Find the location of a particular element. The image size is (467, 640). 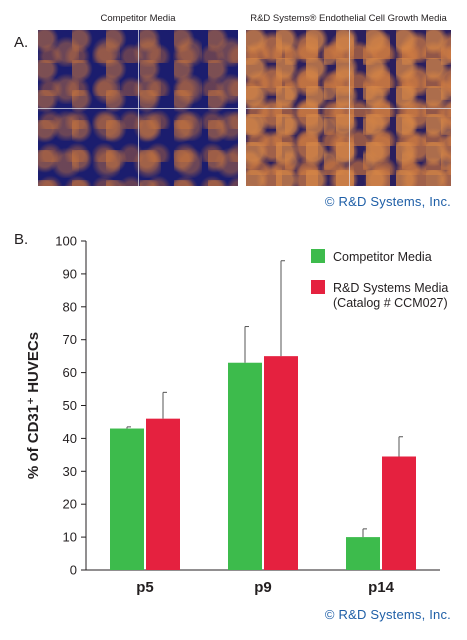

y-tick-label: 30 is located at coordinates (70, 471).